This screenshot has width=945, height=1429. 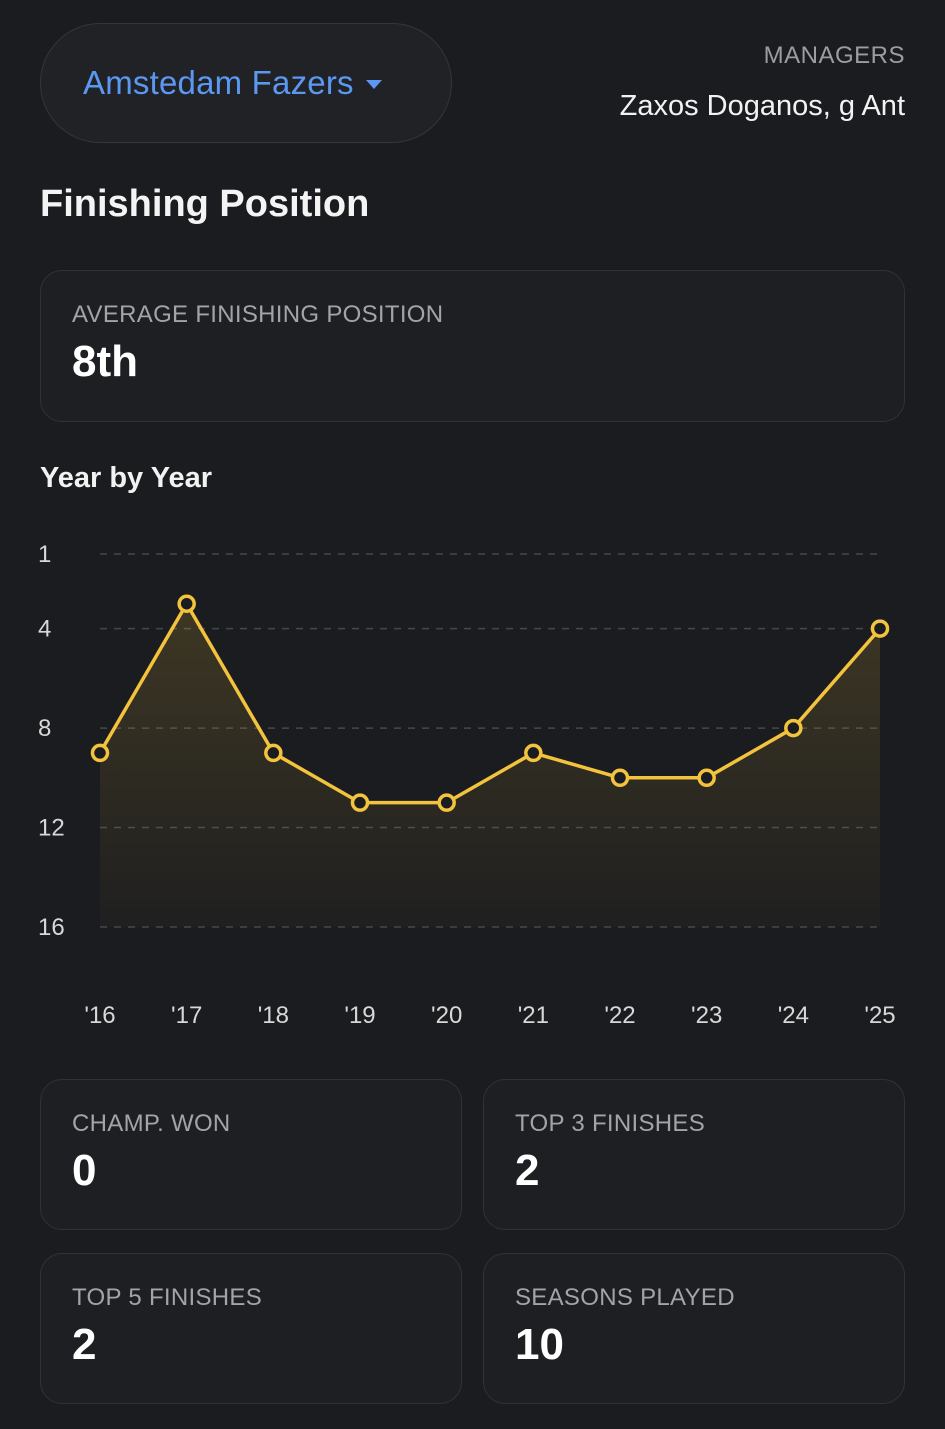 I want to click on year-by-year-title: Year by Year, so click(x=126, y=478).